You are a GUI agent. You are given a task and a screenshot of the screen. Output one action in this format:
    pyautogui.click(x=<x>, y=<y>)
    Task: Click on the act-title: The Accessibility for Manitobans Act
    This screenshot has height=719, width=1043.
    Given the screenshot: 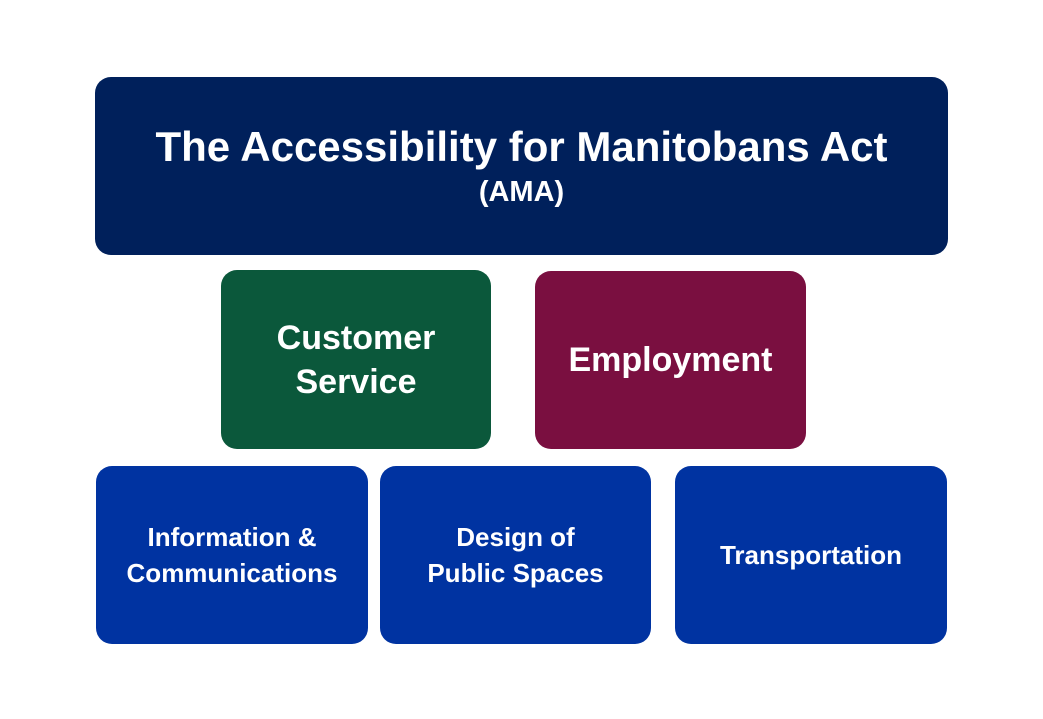 What is the action you would take?
    pyautogui.click(x=521, y=146)
    